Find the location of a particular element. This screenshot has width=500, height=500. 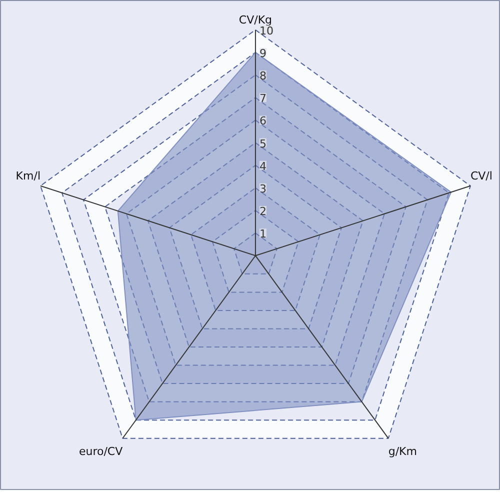

spoke-label: Km/l is located at coordinates (28, 175).